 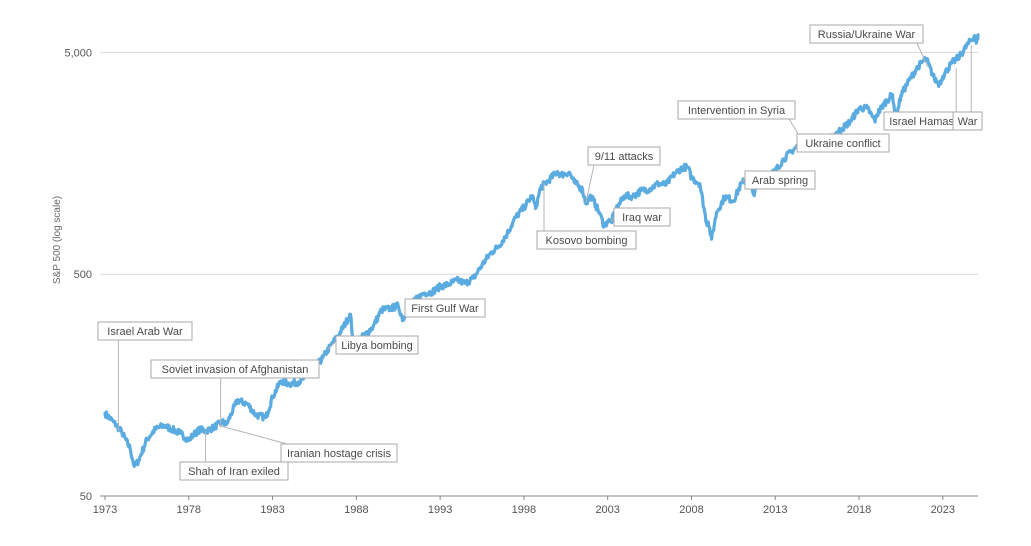 What do you see at coordinates (607, 510) in the screenshot?
I see `x-tick-label: 2003` at bounding box center [607, 510].